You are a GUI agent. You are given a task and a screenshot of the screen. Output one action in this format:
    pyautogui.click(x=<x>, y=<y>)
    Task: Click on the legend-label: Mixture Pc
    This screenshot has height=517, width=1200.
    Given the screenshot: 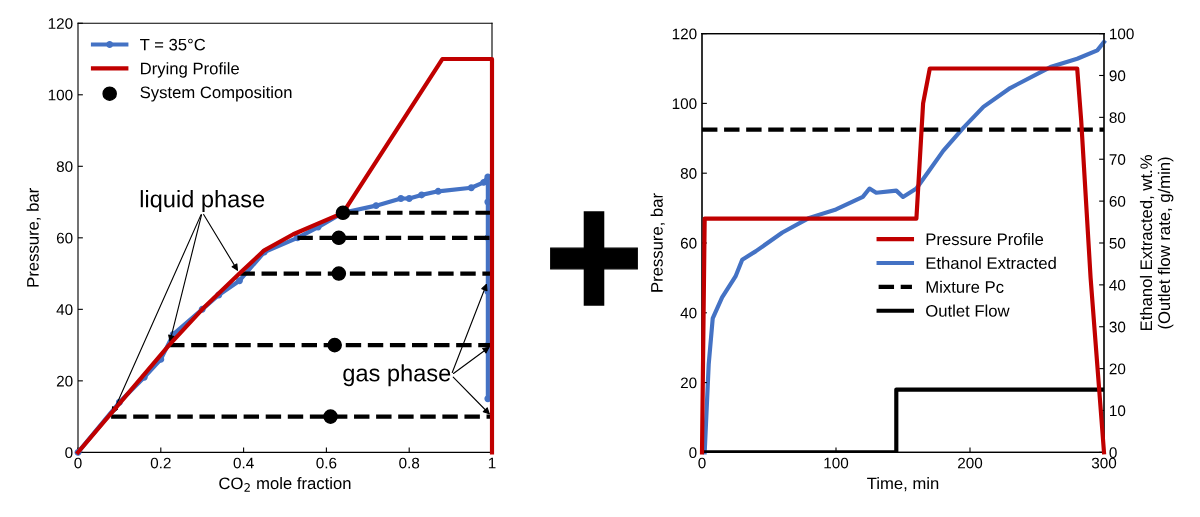 What is the action you would take?
    pyautogui.click(x=965, y=286)
    